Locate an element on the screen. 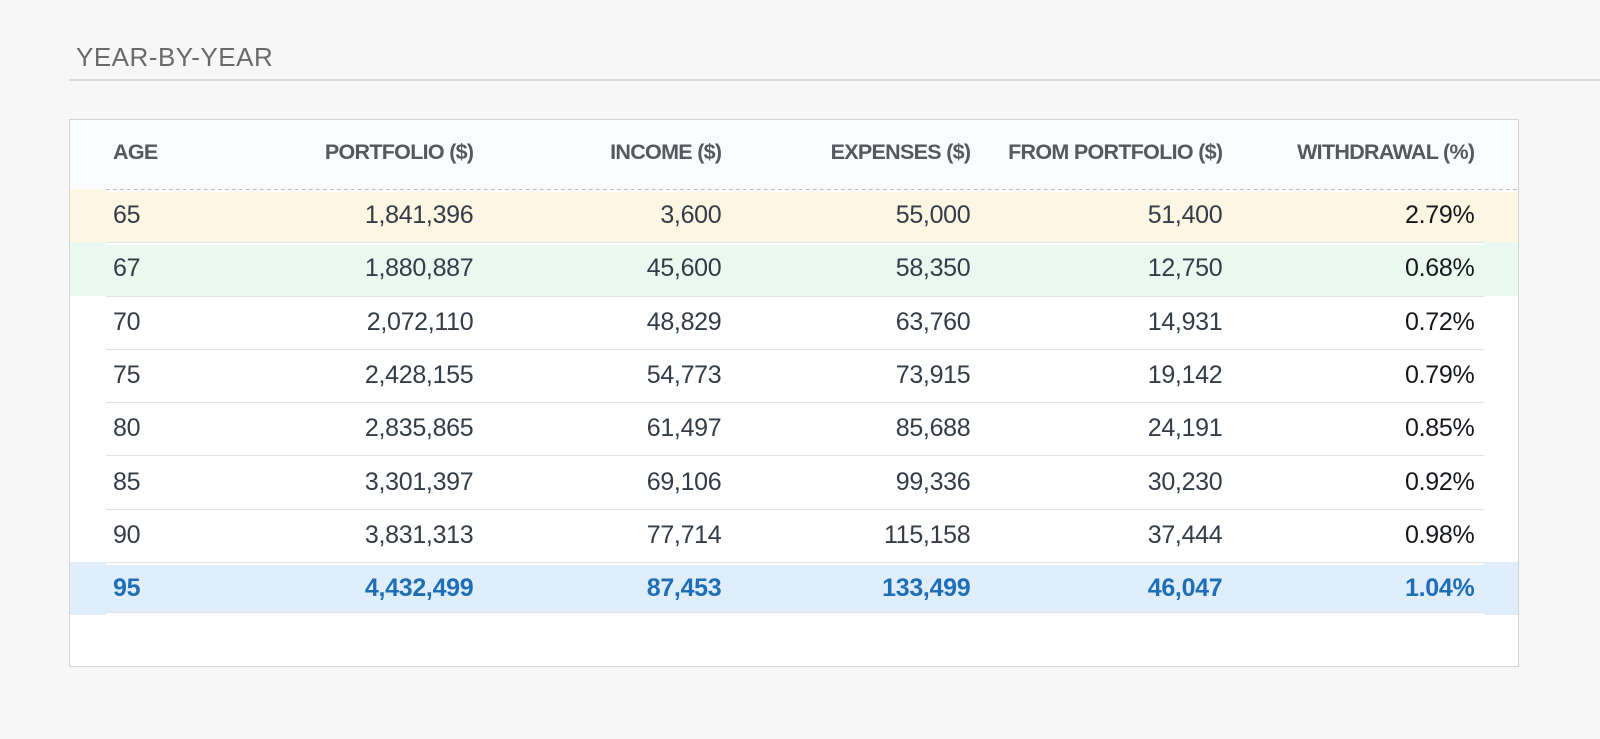  cell-income: 69,106 is located at coordinates (684, 481).